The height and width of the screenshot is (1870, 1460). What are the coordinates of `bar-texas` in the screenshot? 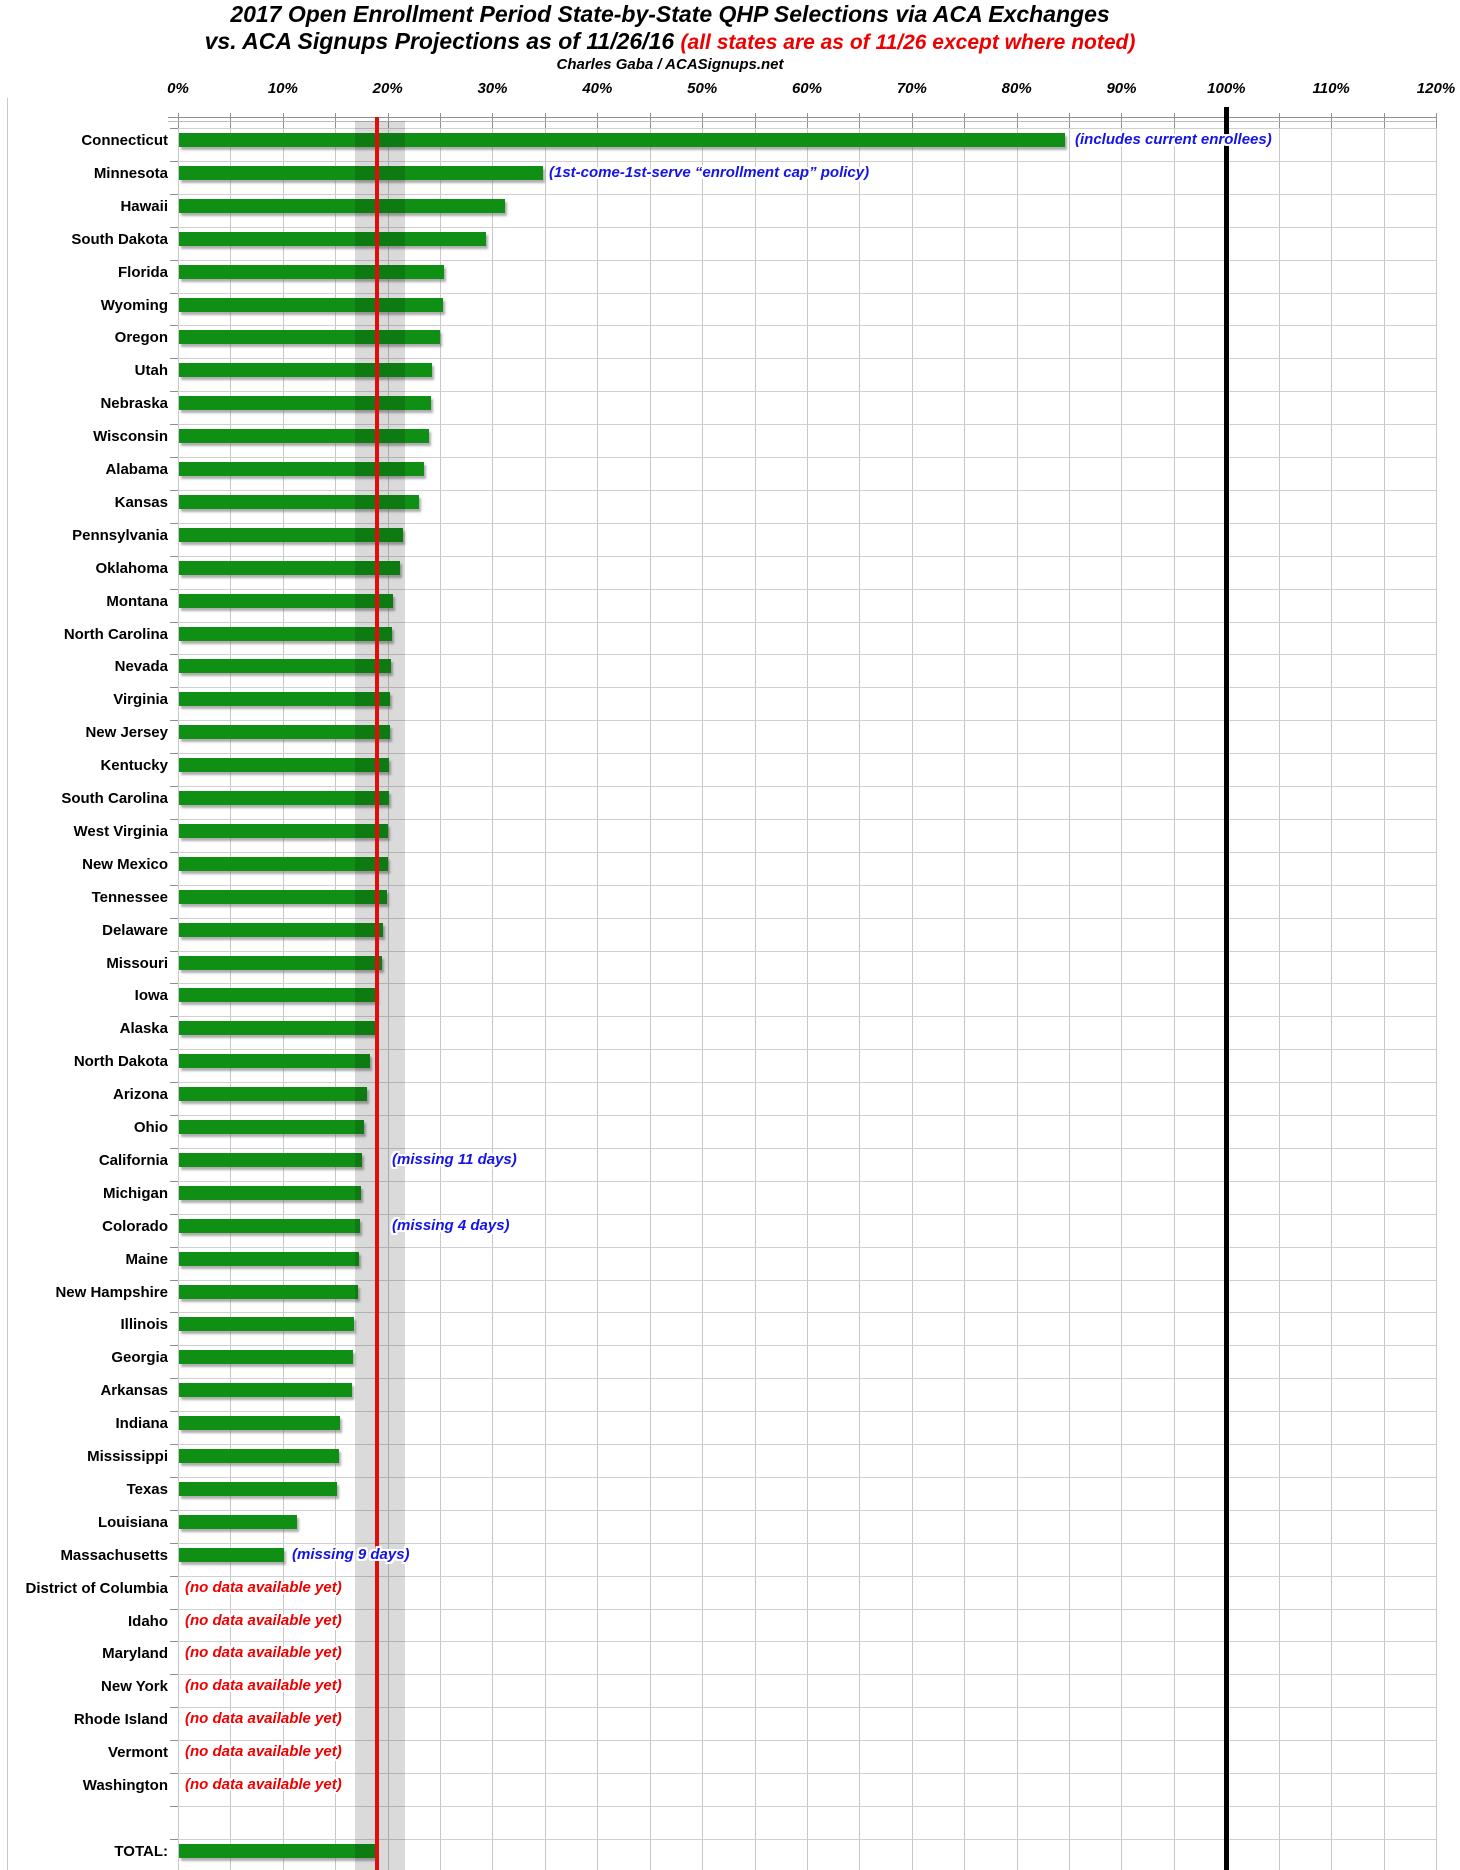 It's located at (258, 1488).